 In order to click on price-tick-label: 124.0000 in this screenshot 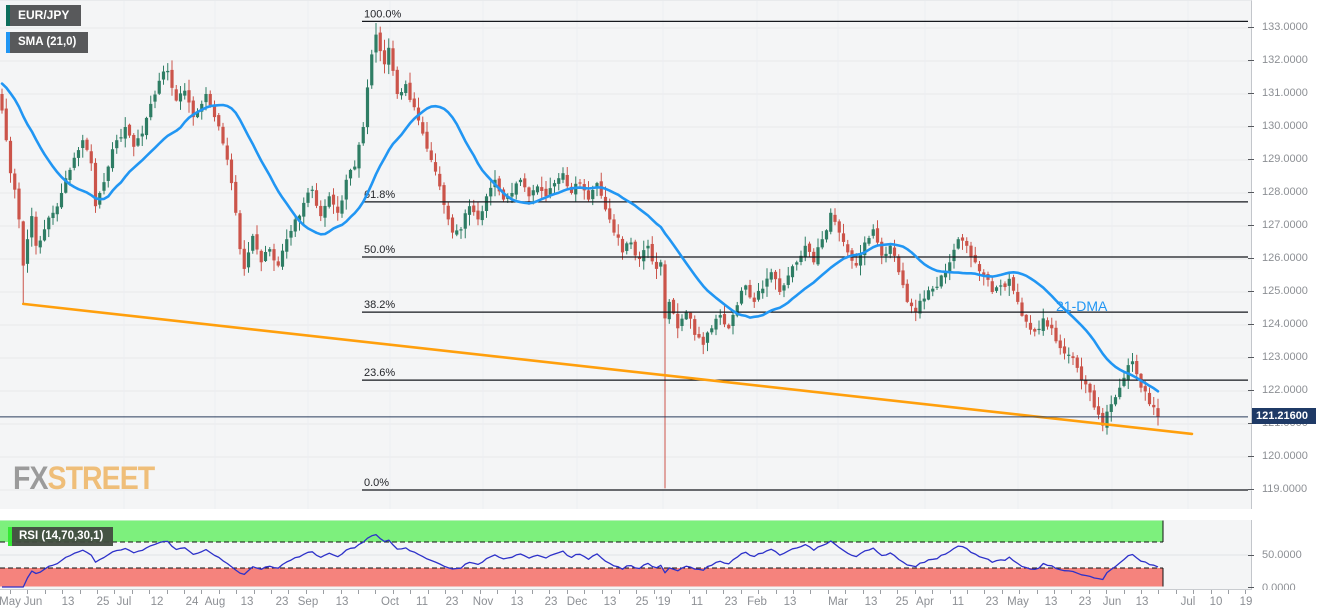, I will do `click(1285, 324)`.